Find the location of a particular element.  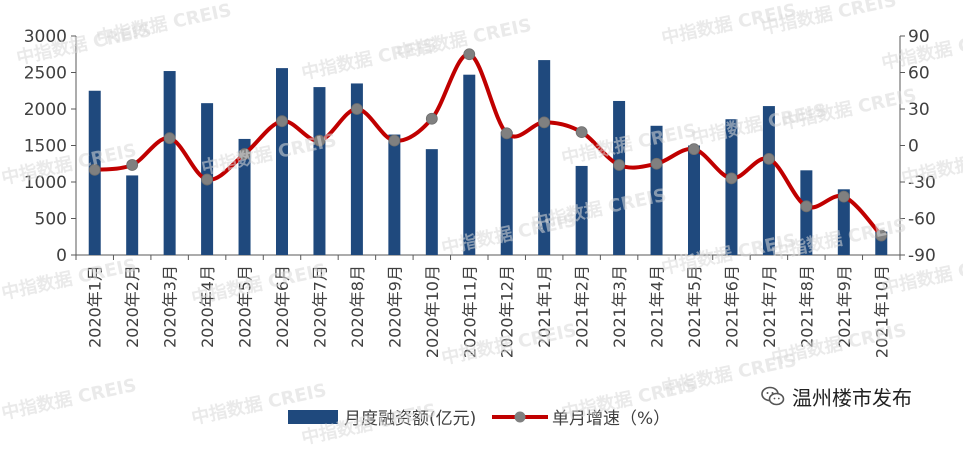

x-tick-label: 2020年8月 is located at coordinates (357, 306).